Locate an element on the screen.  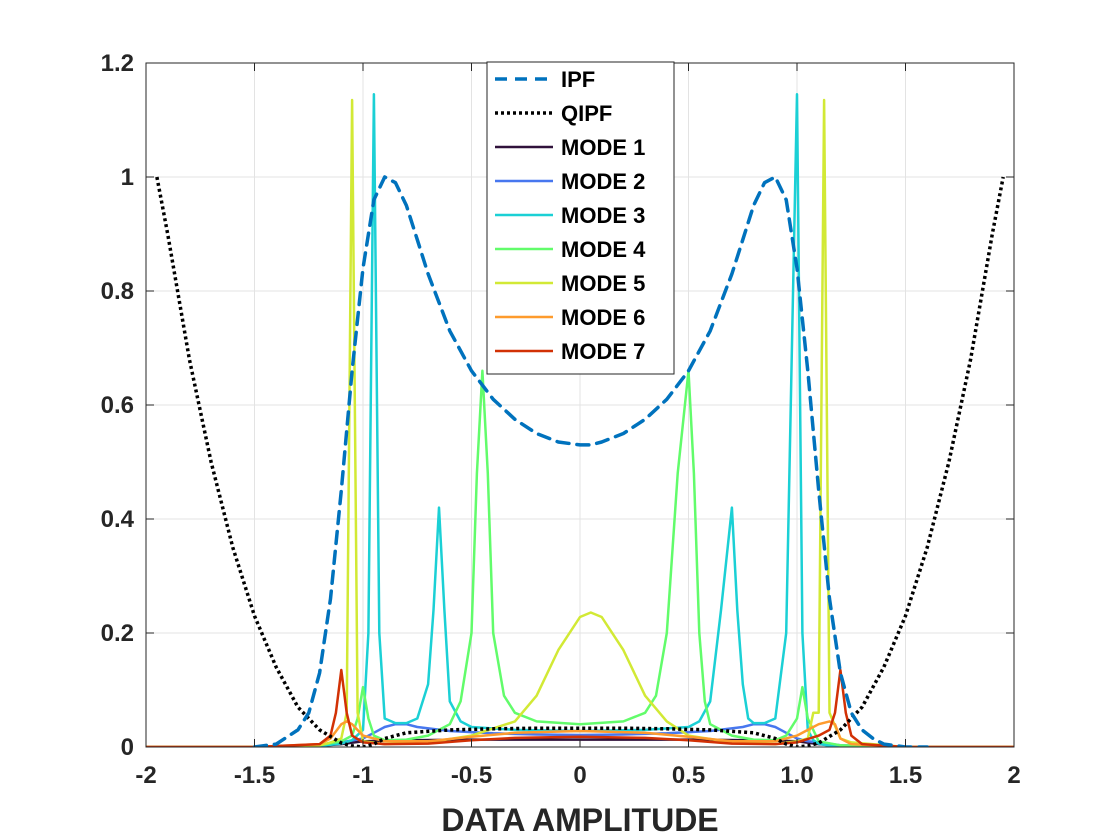
x-axis-title: DATA AMPLITUDE is located at coordinates (579, 820).